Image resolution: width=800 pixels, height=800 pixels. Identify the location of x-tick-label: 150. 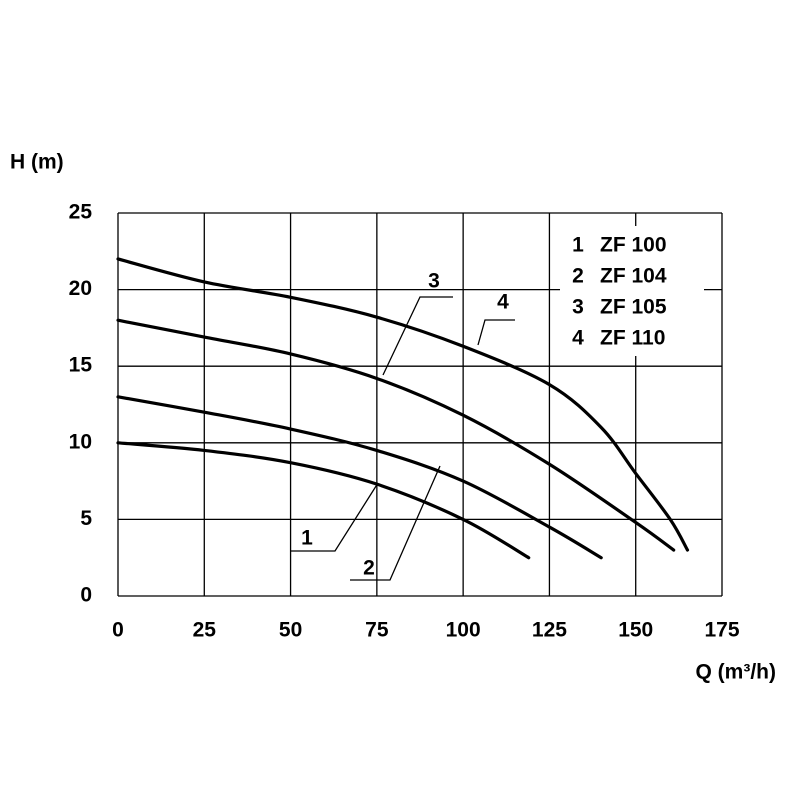
(635, 630).